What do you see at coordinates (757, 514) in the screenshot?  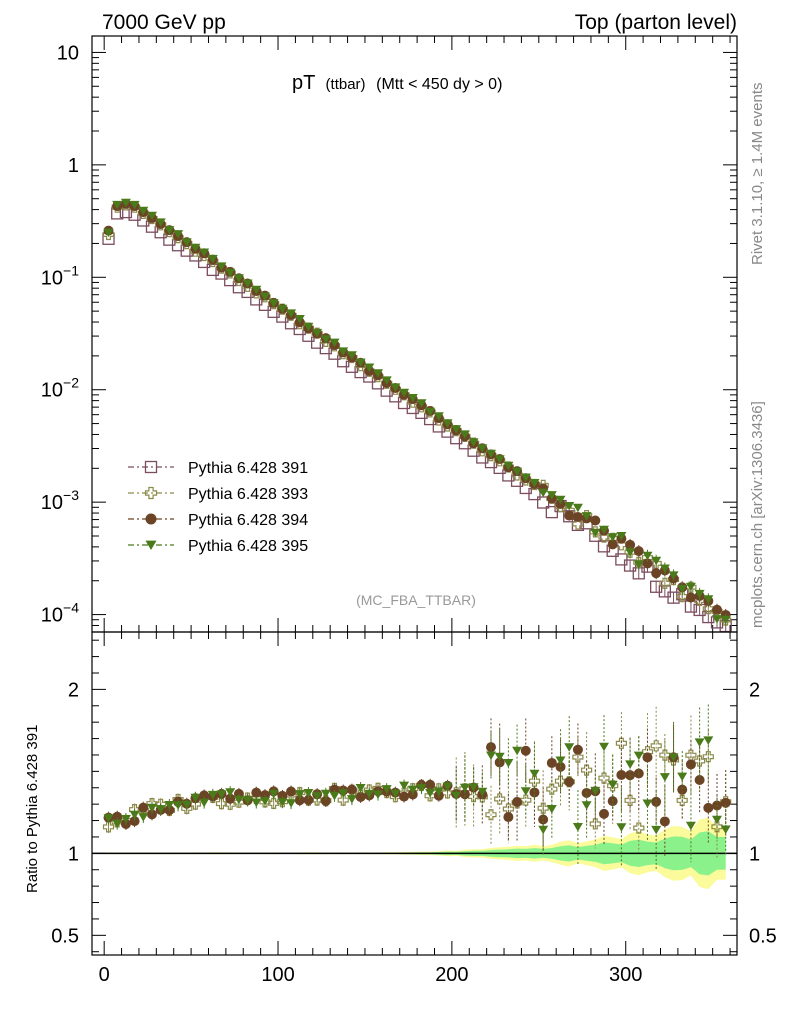 I see `mcplots-label: mcplots.cern.ch [arXiv:1306.3436]` at bounding box center [757, 514].